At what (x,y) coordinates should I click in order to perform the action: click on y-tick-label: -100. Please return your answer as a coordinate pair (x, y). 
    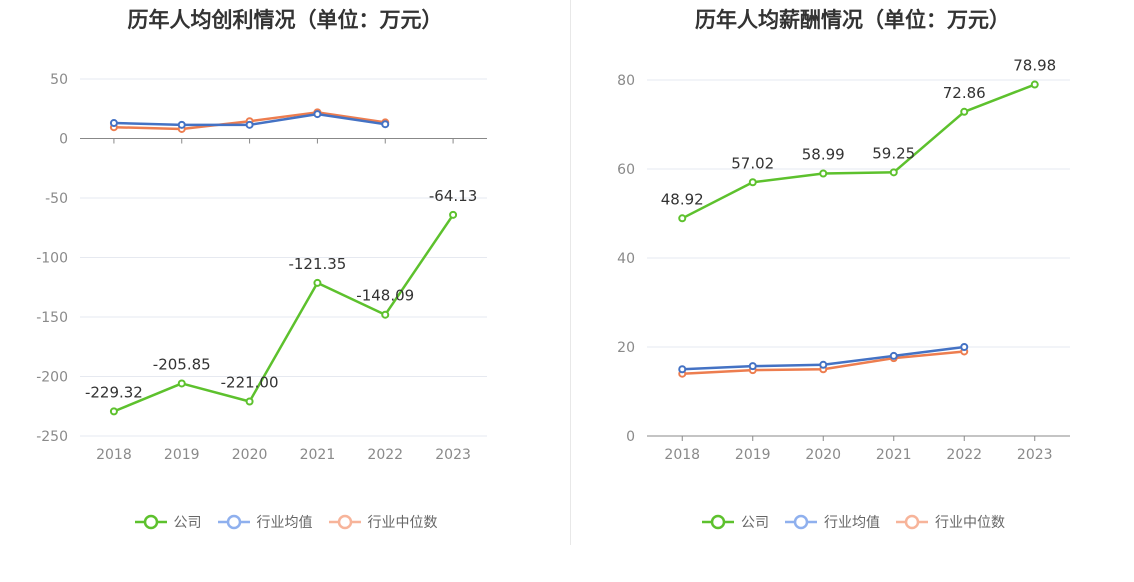
    Looking at the image, I should click on (52, 259).